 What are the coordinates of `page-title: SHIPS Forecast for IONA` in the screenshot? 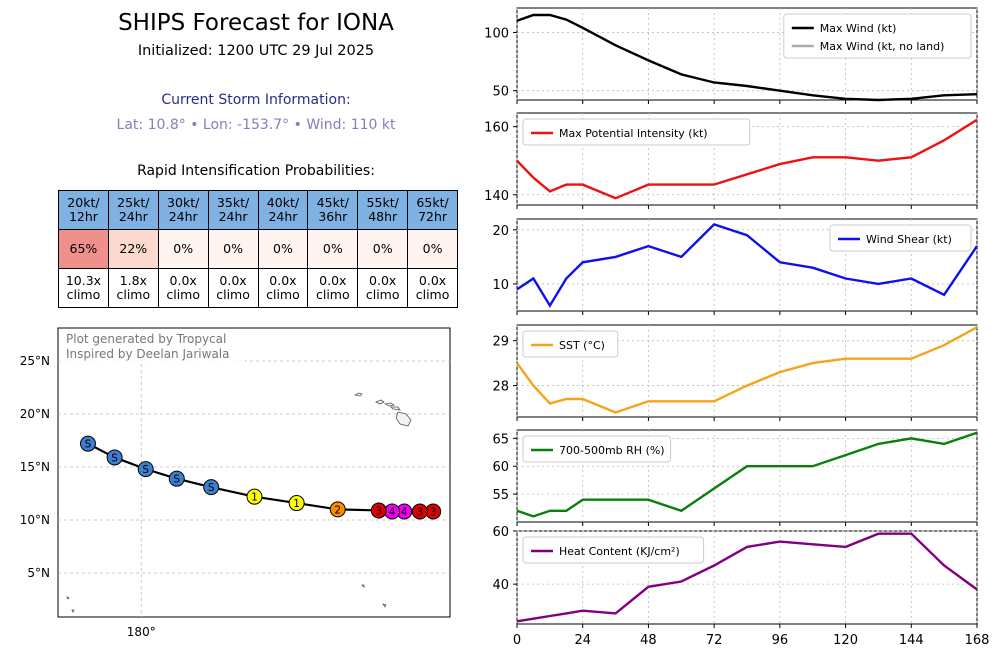 It's located at (256, 23).